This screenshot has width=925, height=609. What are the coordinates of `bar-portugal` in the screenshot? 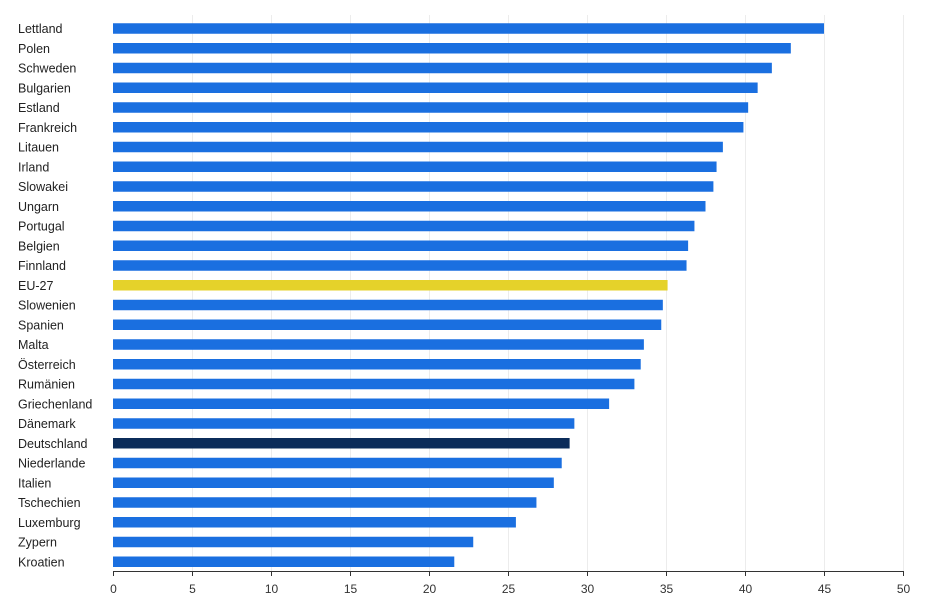 It's located at (404, 226).